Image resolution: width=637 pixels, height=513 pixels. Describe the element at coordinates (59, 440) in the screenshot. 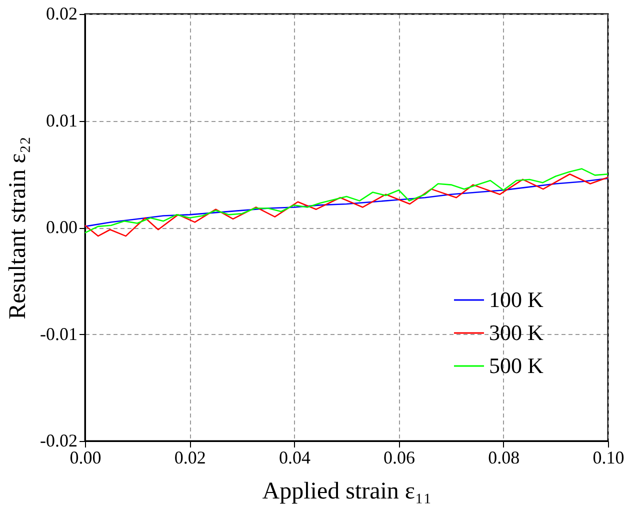

I see `y-tick-label: -0.02` at that location.